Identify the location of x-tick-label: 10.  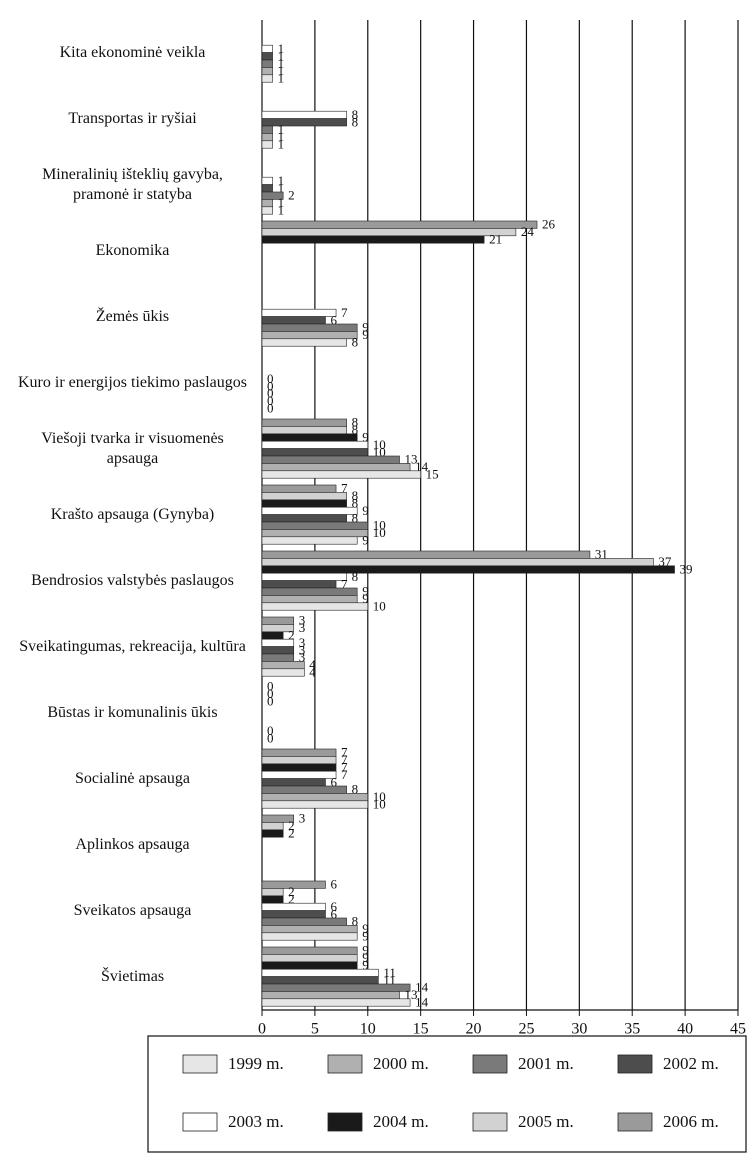
(368, 1029).